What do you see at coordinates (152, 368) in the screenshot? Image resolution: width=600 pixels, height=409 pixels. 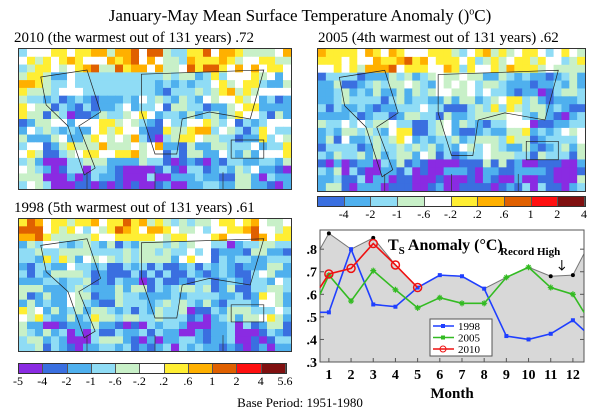 I see `colorbar-swatch` at bounding box center [152, 368].